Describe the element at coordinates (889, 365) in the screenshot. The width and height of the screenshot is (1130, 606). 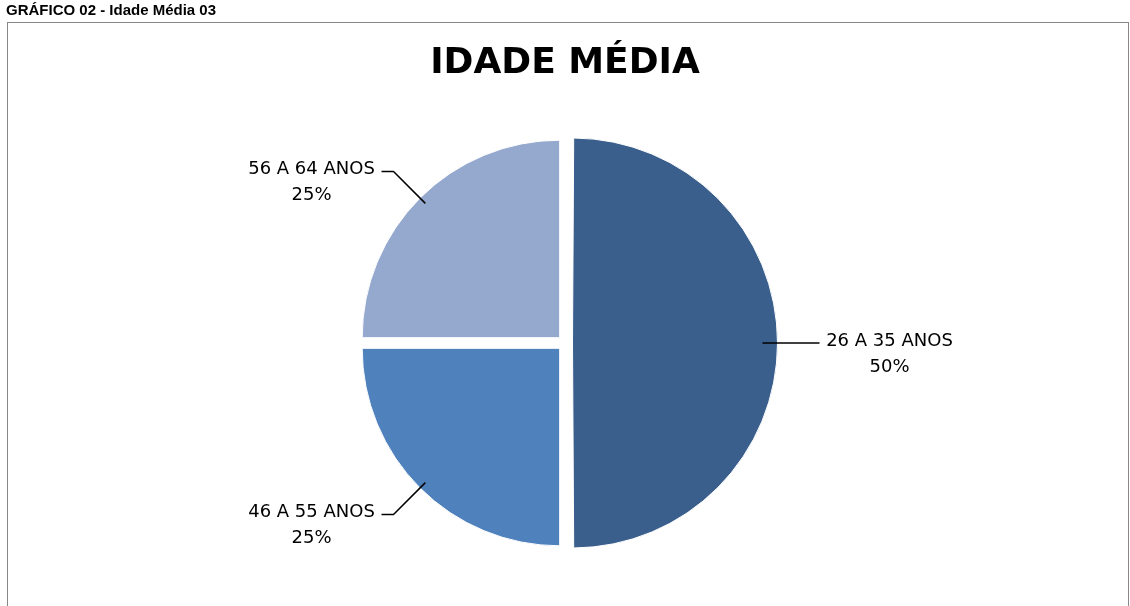
I see `data-label: 50%` at that location.